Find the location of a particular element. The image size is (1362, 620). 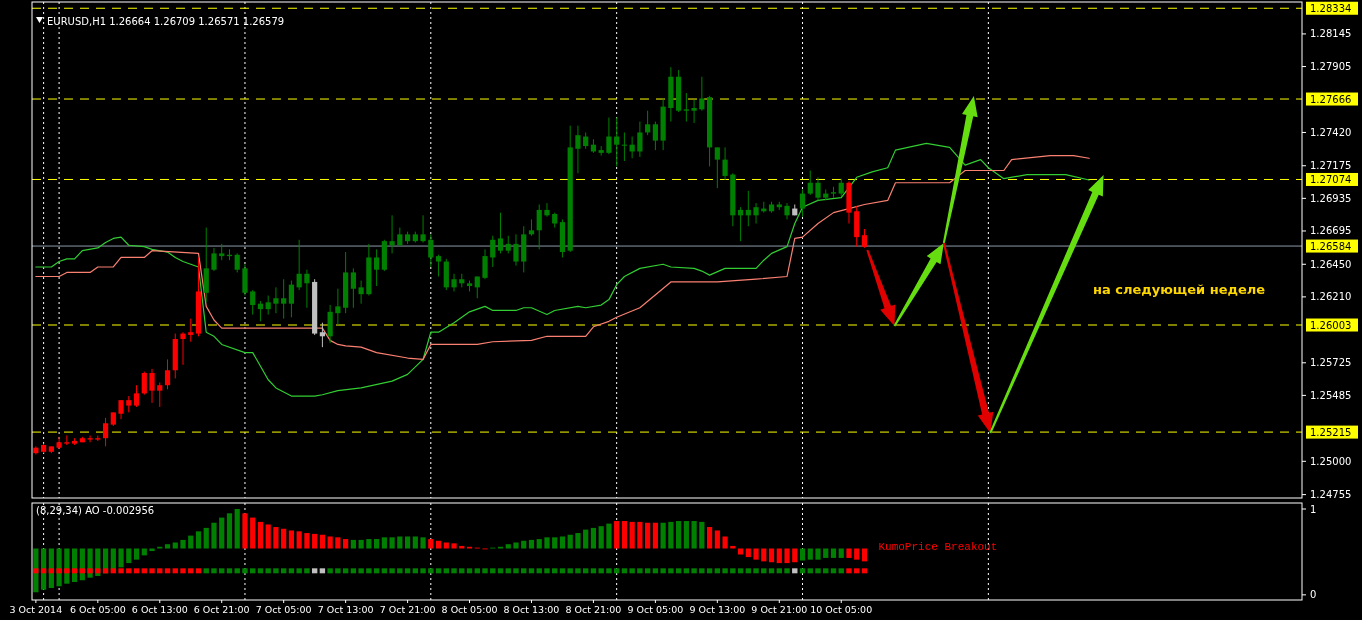

ref-line-label: 1.26003 is located at coordinates (1331, 325).